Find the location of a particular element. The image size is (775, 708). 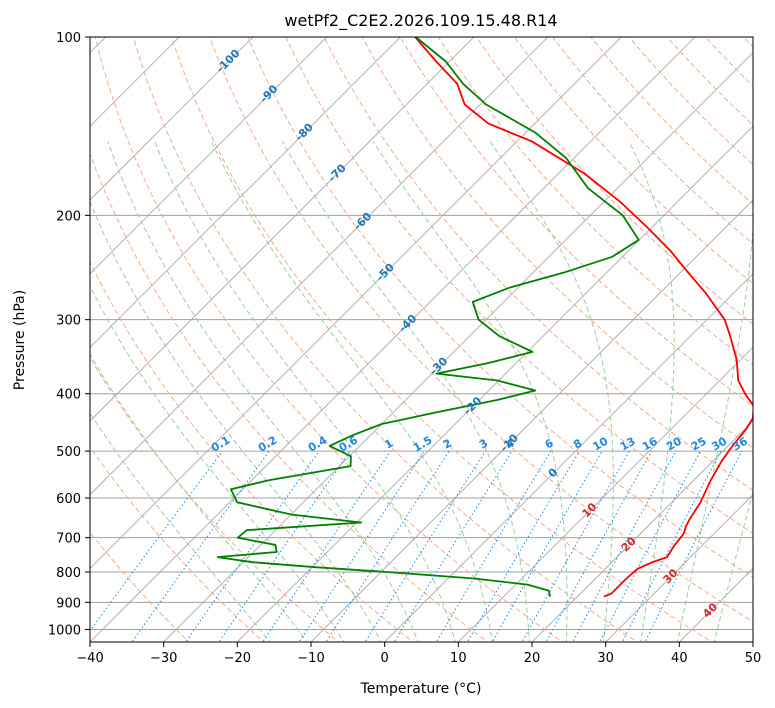

x-tick-label: −10 is located at coordinates (310, 658).